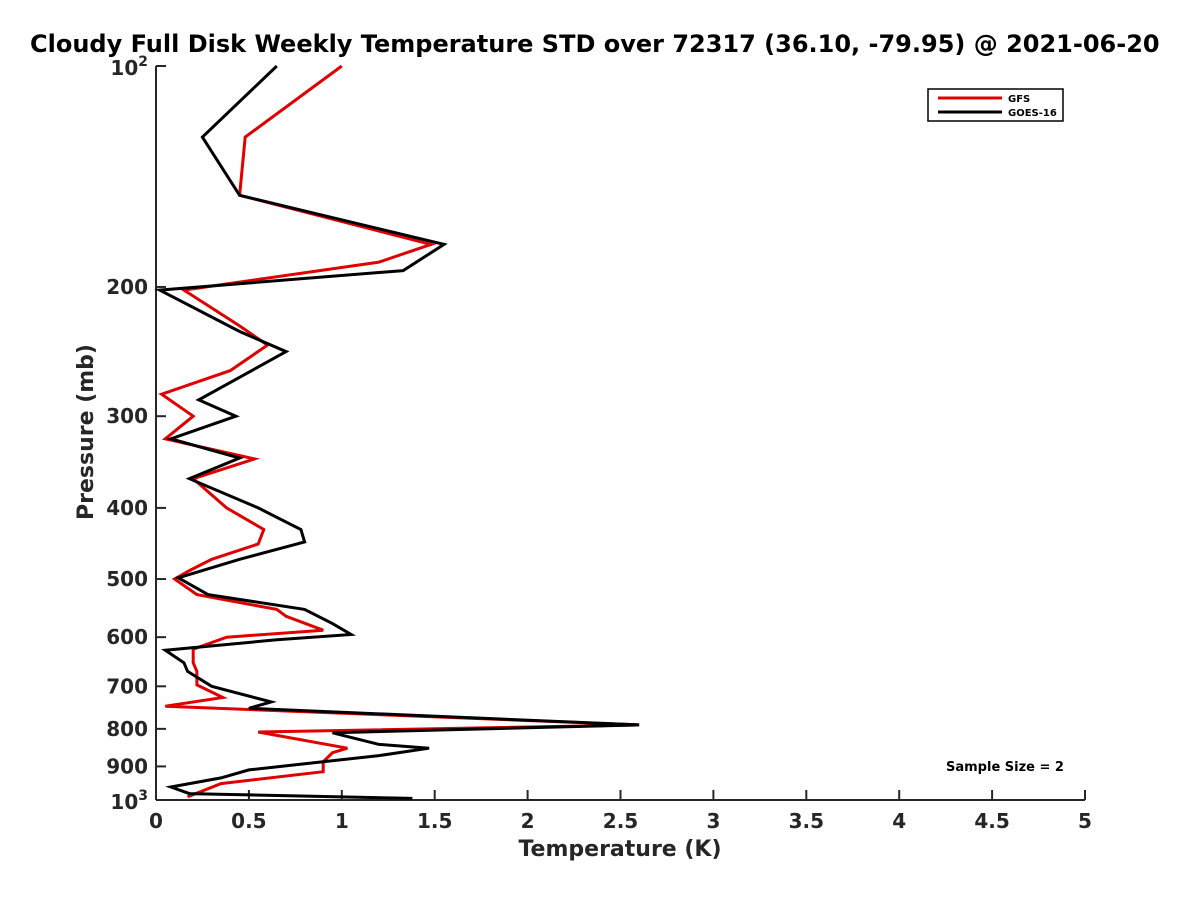 The height and width of the screenshot is (900, 1200). What do you see at coordinates (136, 434) in the screenshot?
I see `y-ticks-group: 10² 200 300 400 500 600 700 800 900 10³` at bounding box center [136, 434].